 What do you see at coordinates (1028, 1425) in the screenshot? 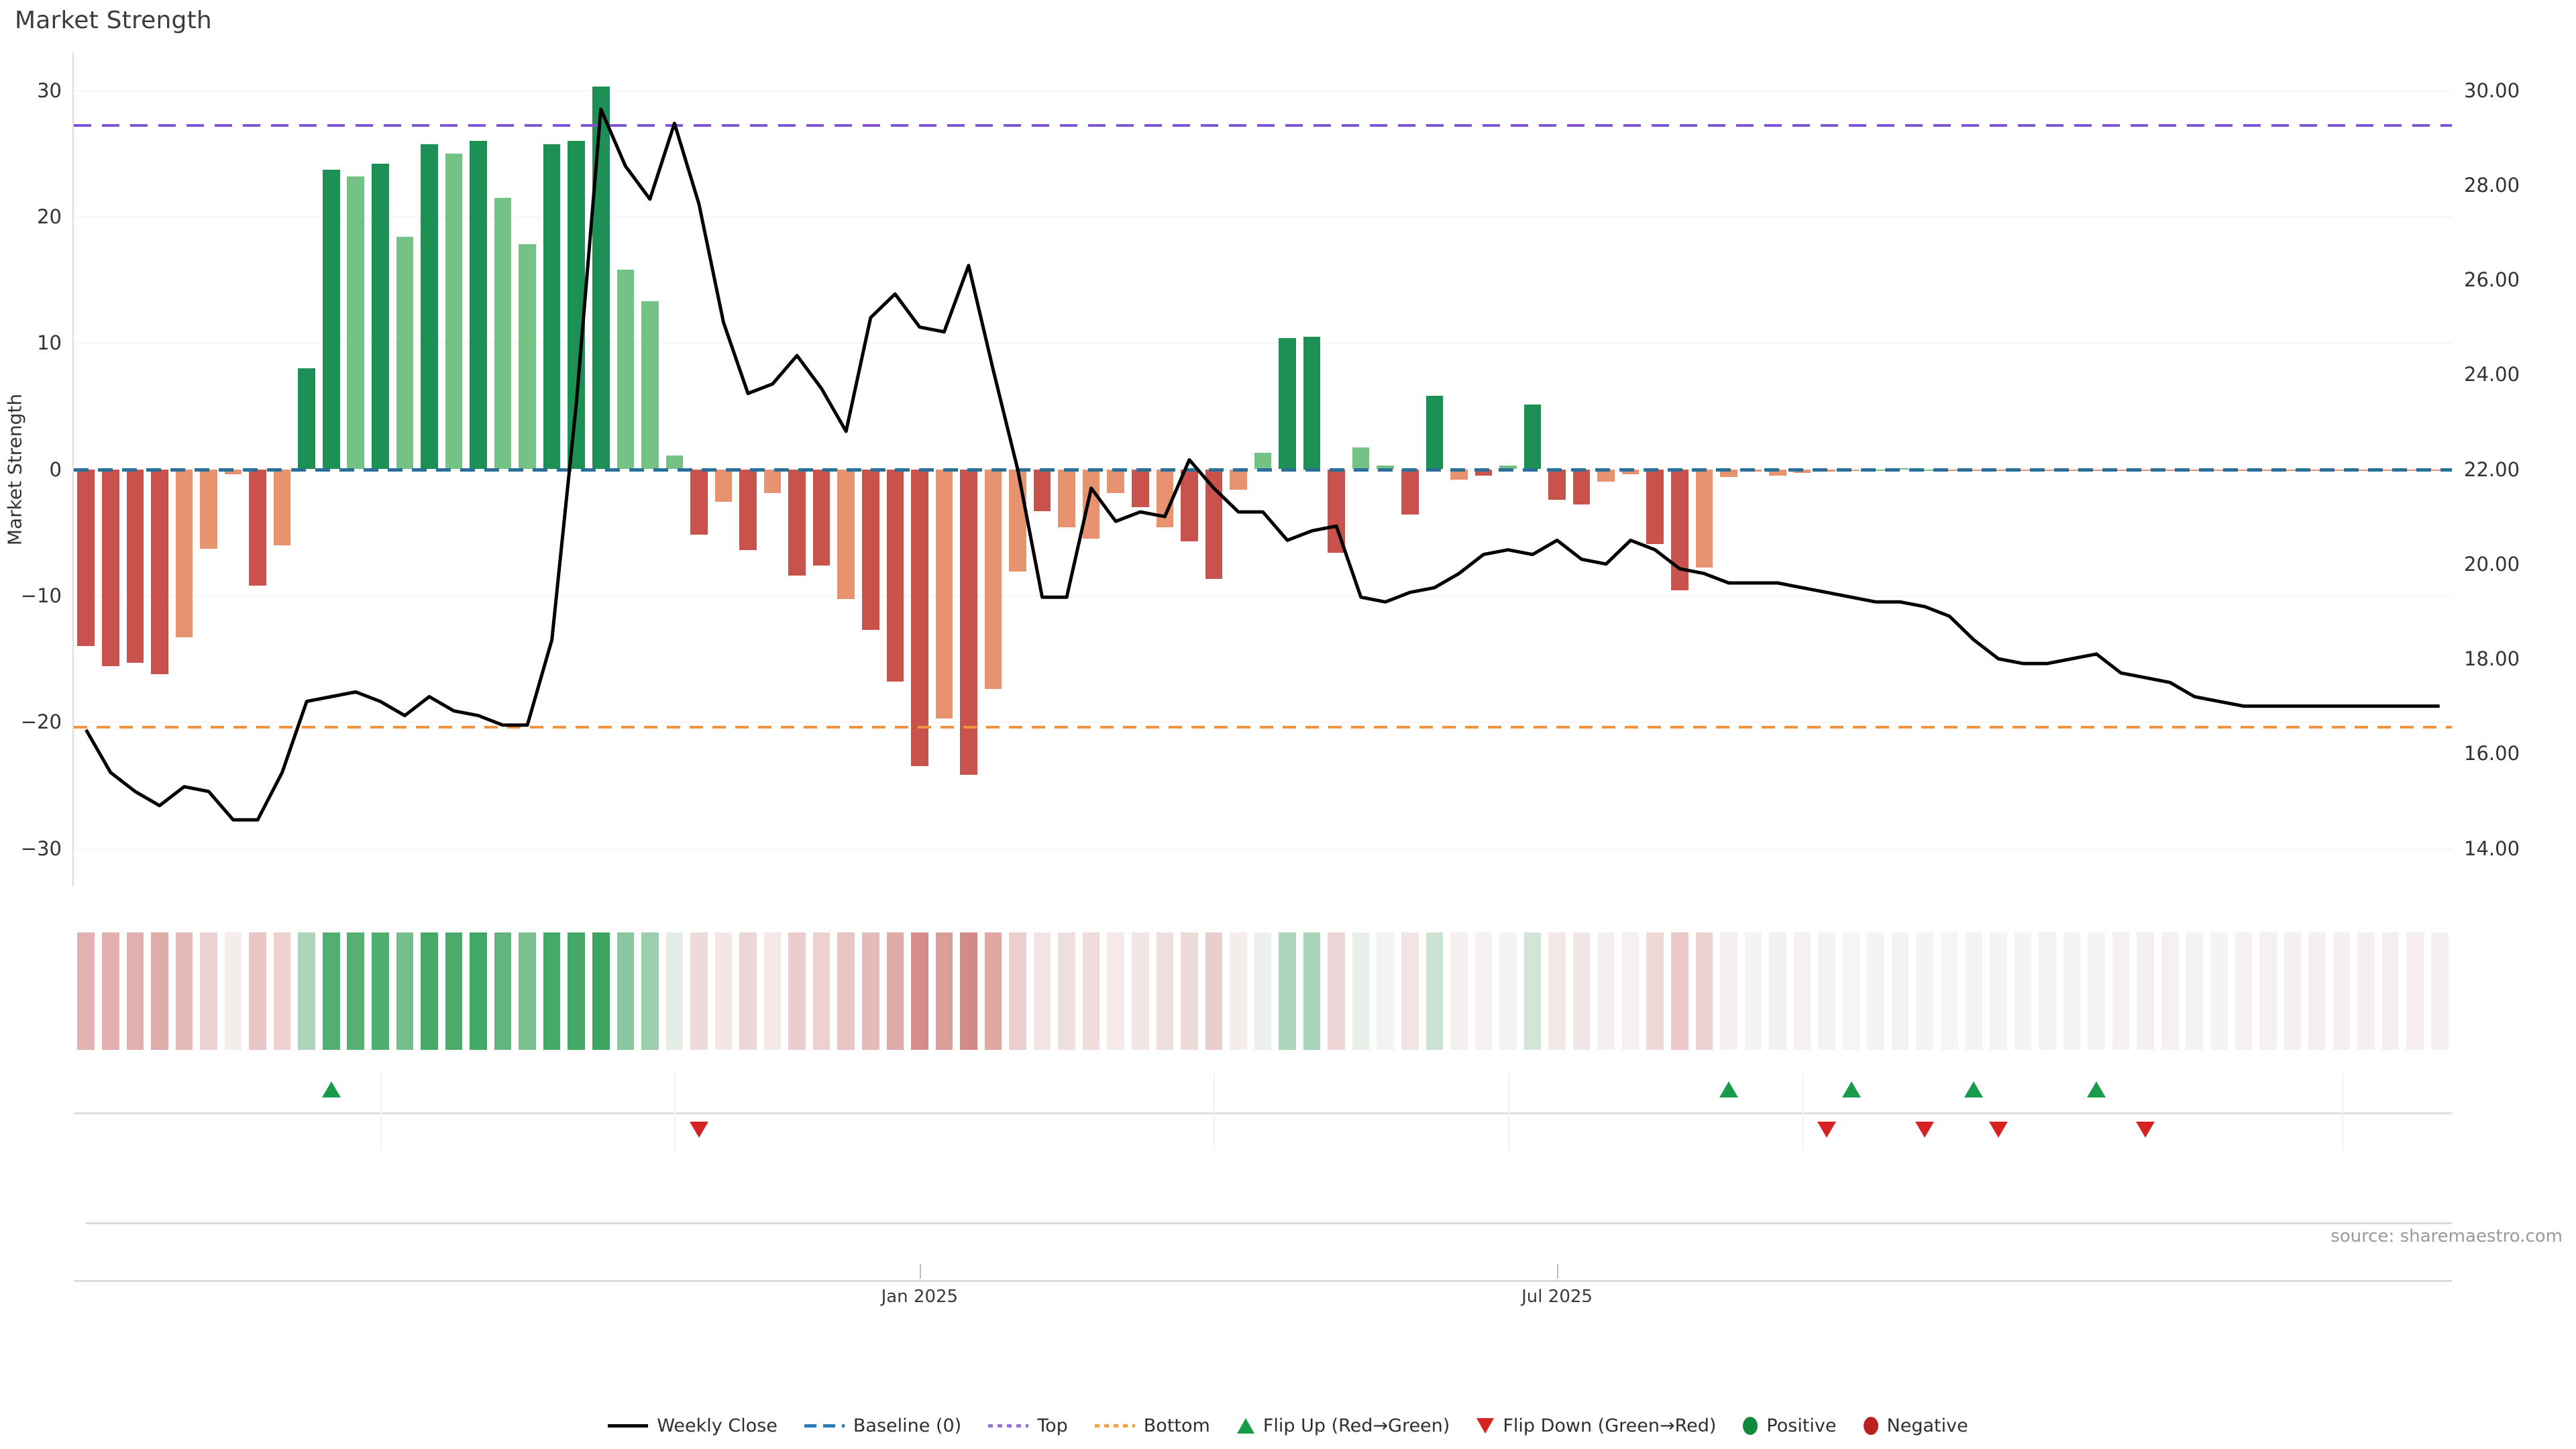
I see `legend-item-top: Top` at bounding box center [1028, 1425].